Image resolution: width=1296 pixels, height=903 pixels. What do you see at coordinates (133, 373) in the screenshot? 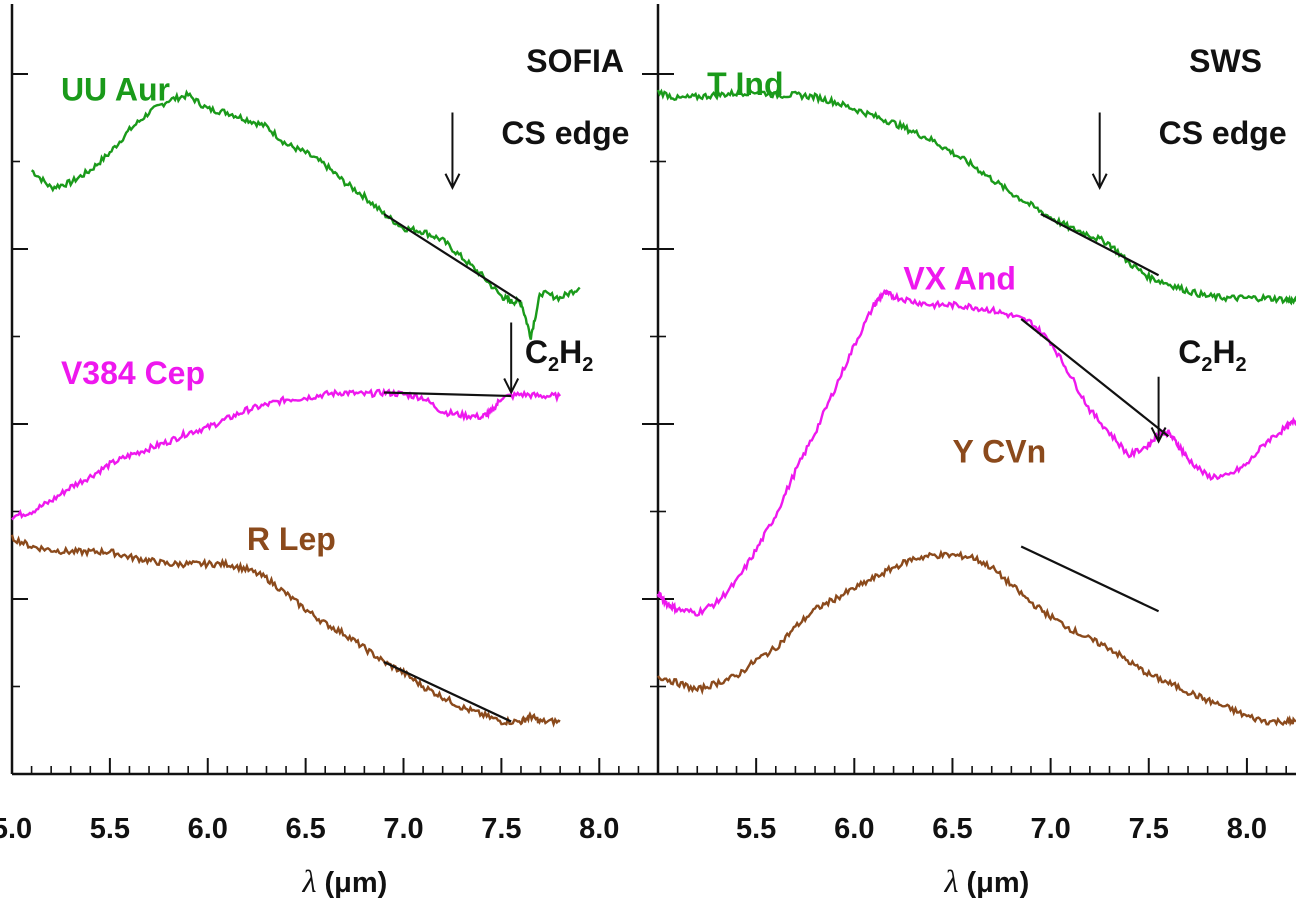
I see `series-label: V384 Cep` at bounding box center [133, 373].